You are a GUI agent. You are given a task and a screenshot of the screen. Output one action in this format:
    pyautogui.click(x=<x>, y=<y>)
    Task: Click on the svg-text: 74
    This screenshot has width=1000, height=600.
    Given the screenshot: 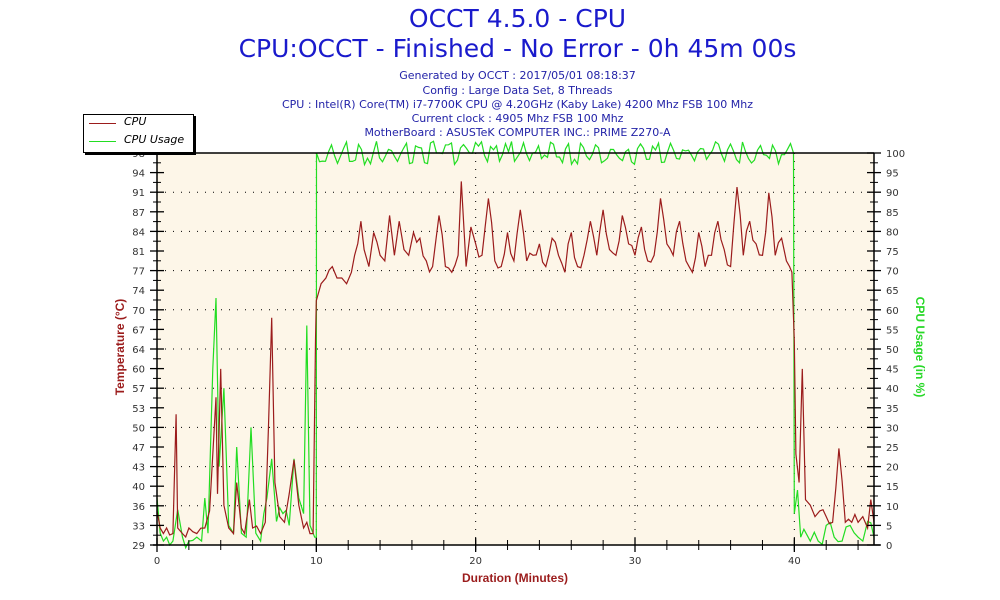 What is the action you would take?
    pyautogui.click(x=138, y=291)
    